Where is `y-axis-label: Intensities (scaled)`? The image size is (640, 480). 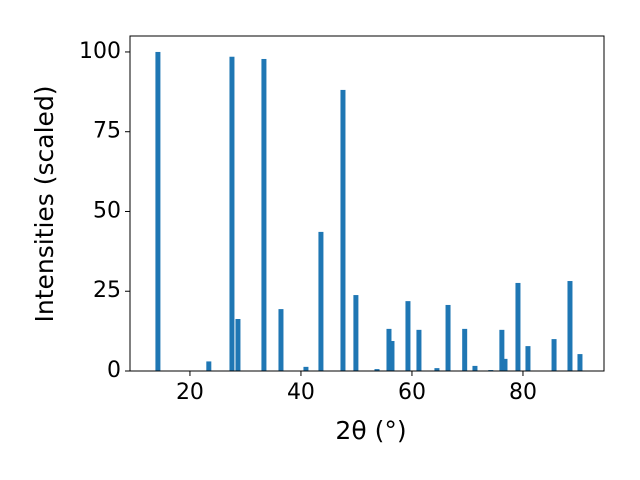 y-axis-label: Intensities (scaled) is located at coordinates (44, 203).